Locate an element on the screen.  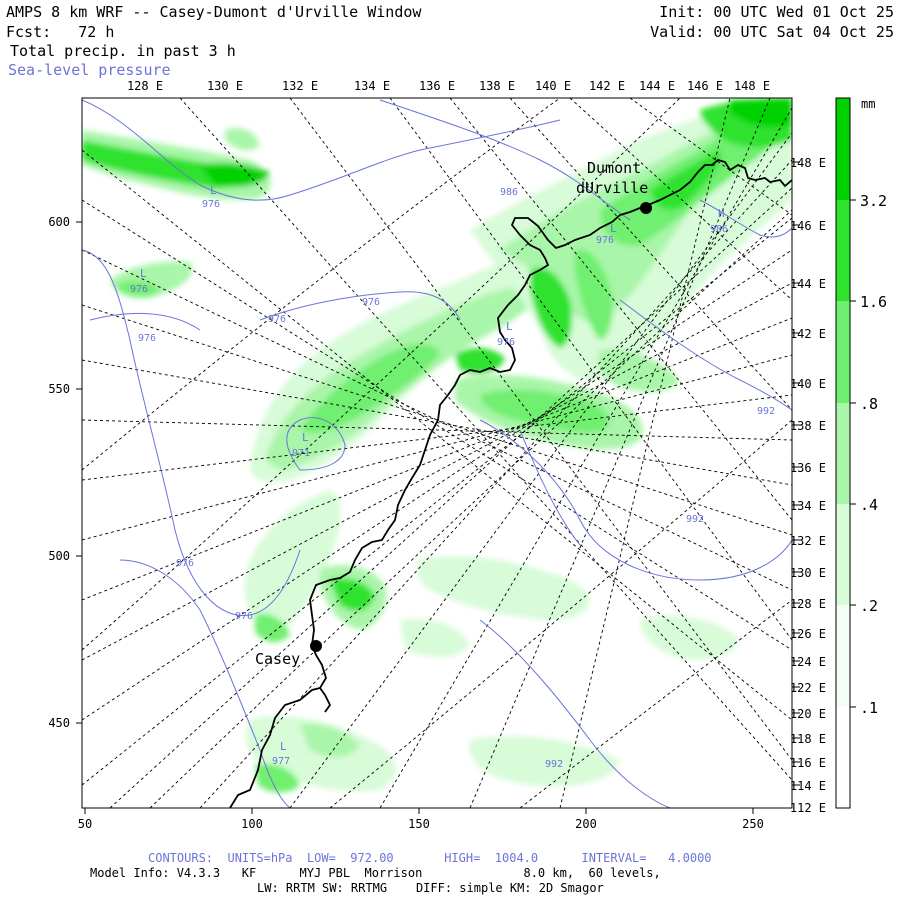
colorbar-unit: mm is located at coordinates (868, 104).